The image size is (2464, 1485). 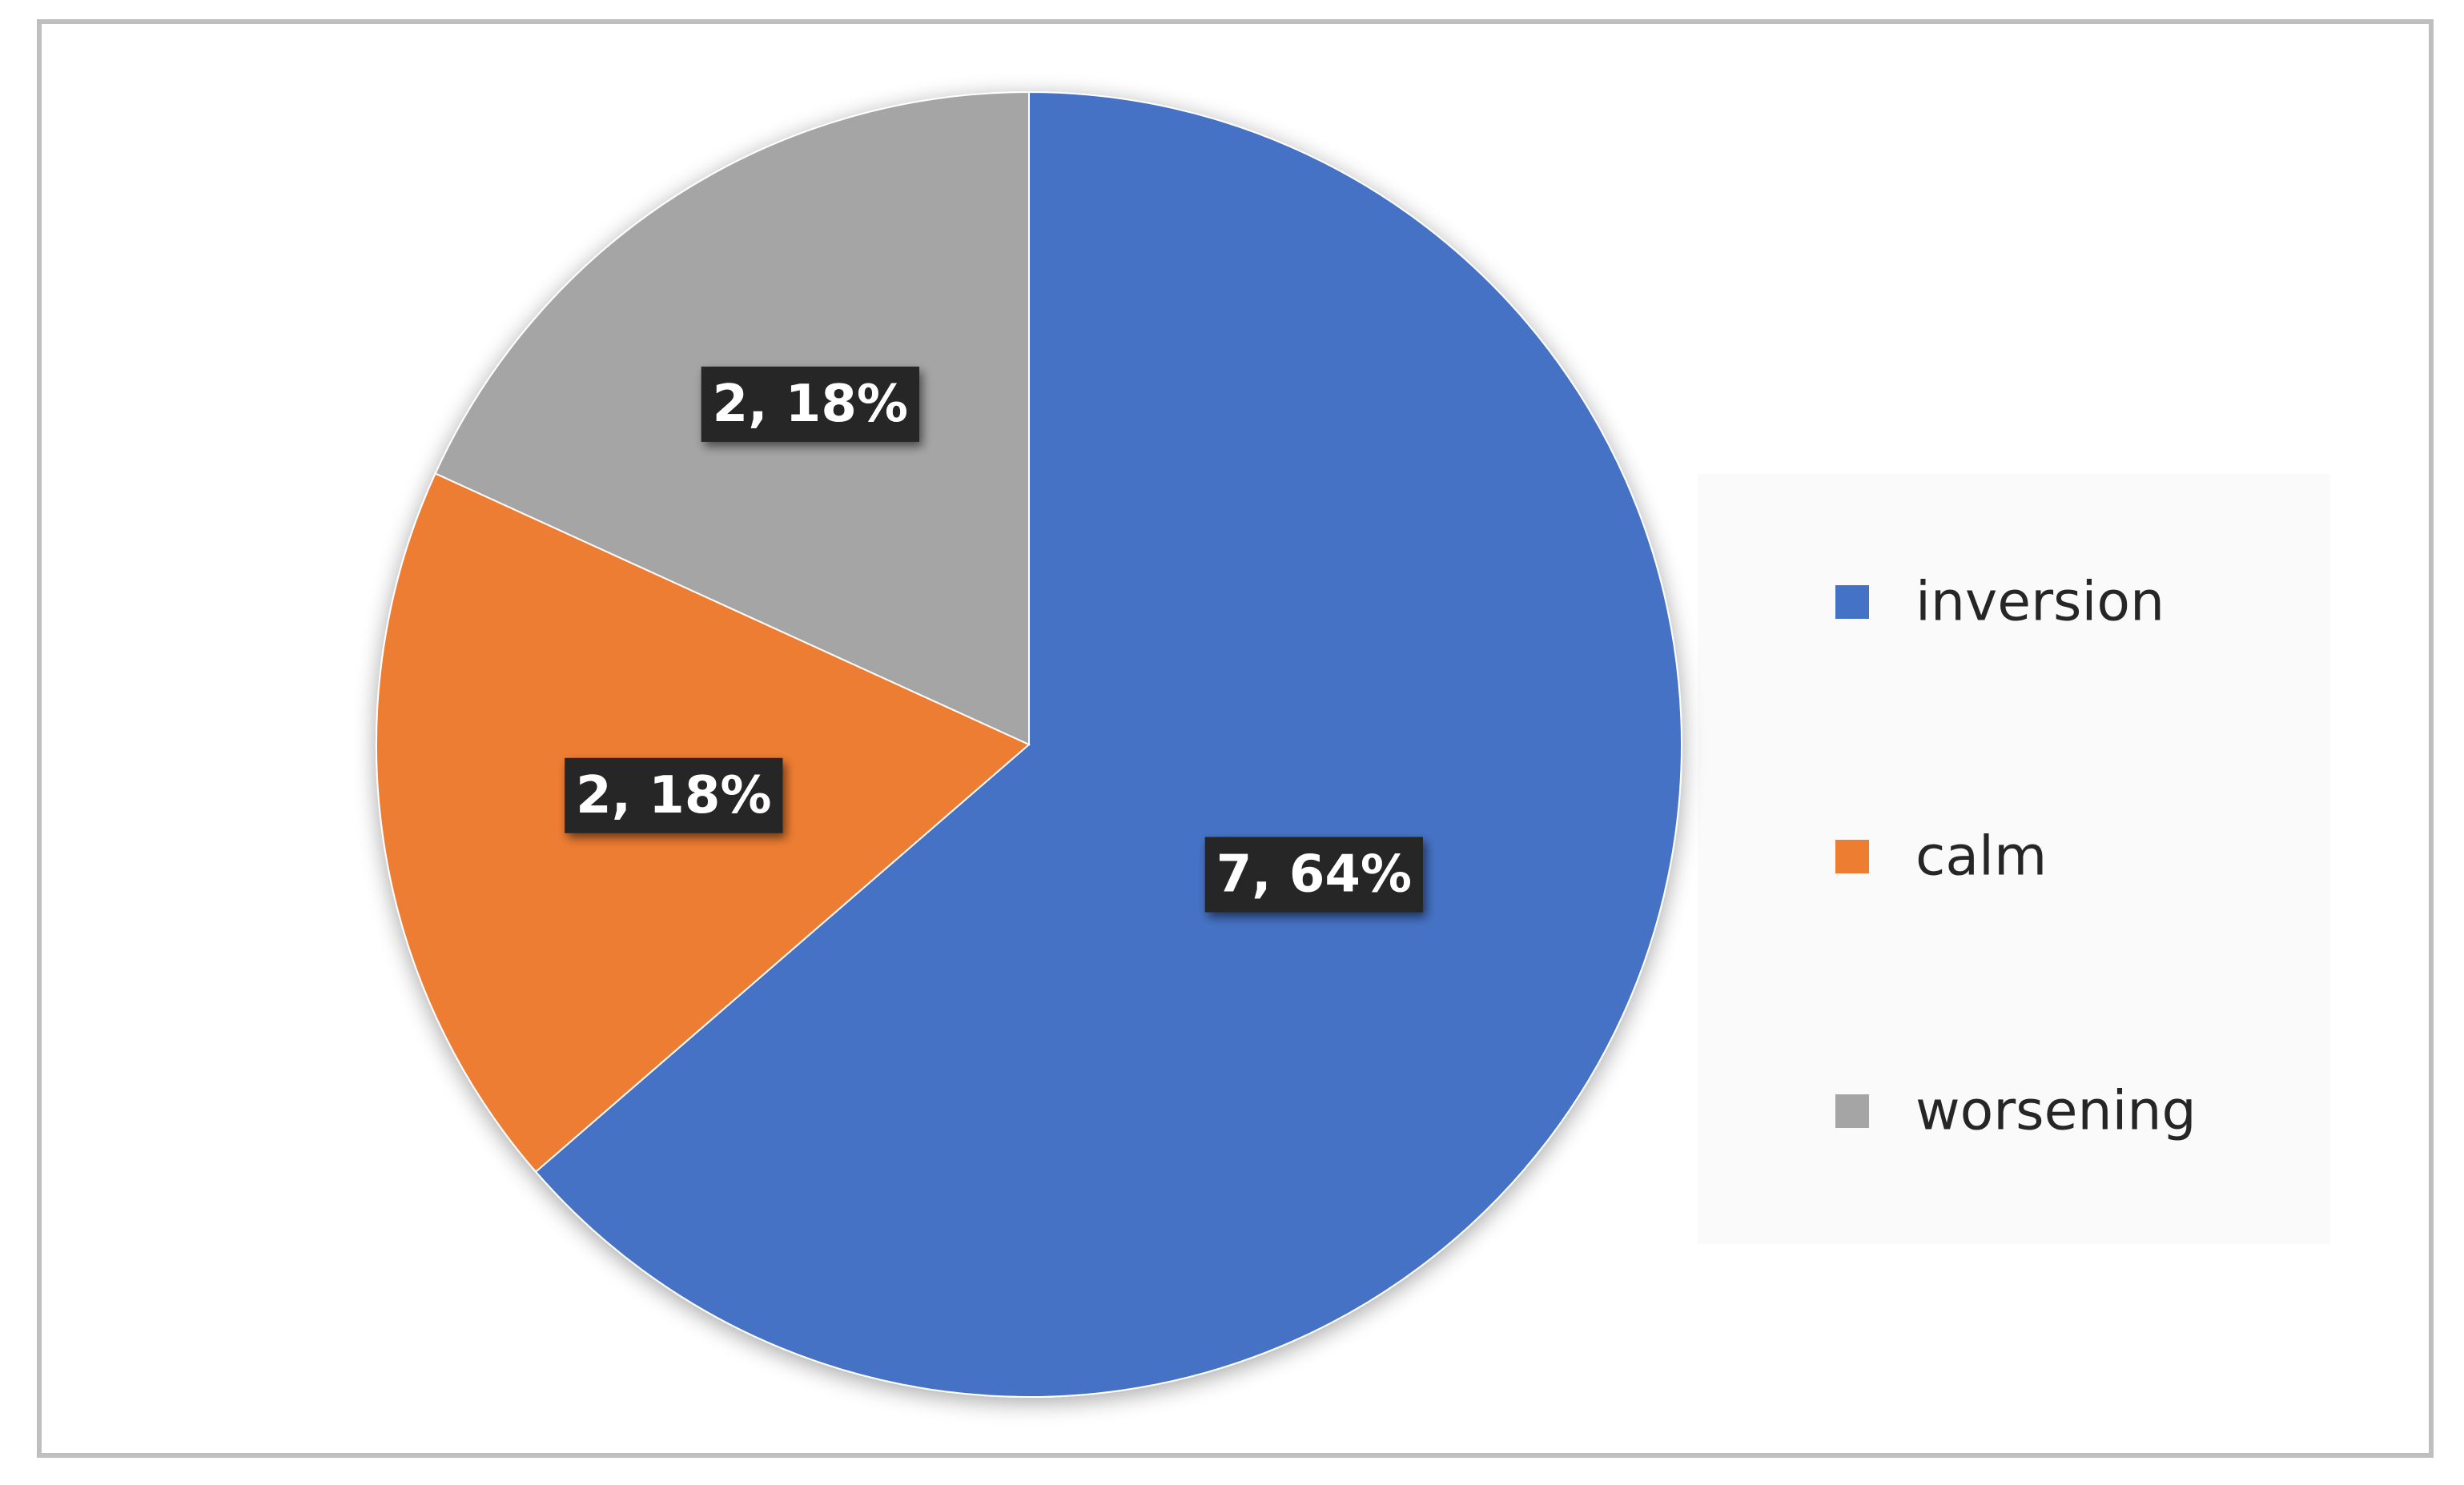 I want to click on legend-label-inversion: inversion, so click(x=2040, y=602).